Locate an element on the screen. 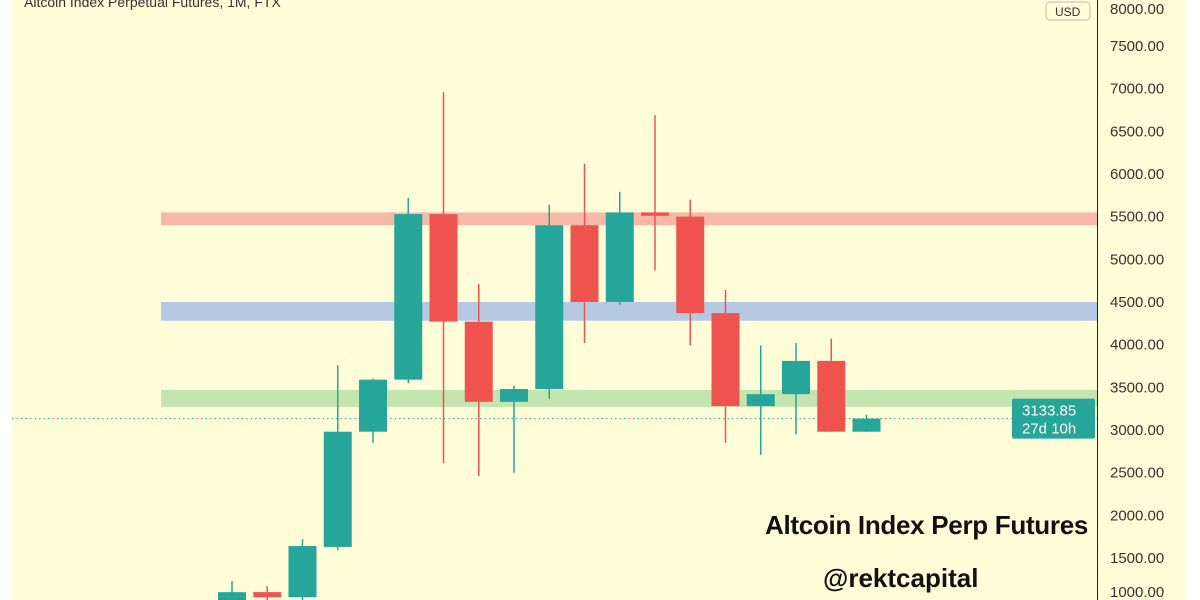 This screenshot has width=1200, height=600. y-tick-label: 5500.00 is located at coordinates (1137, 217).